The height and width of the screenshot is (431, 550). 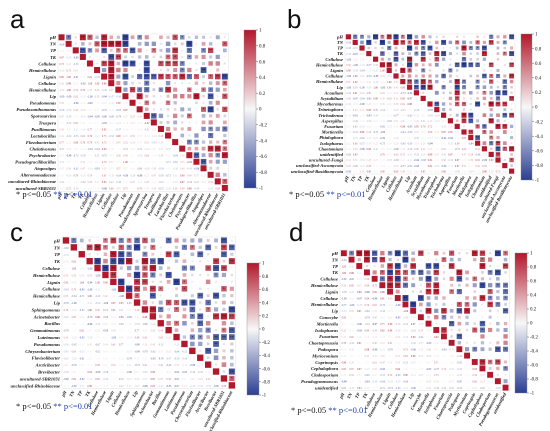 What do you see at coordinates (109, 397) in the screenshot?
I see `column-label: Lignin` at bounding box center [109, 397].